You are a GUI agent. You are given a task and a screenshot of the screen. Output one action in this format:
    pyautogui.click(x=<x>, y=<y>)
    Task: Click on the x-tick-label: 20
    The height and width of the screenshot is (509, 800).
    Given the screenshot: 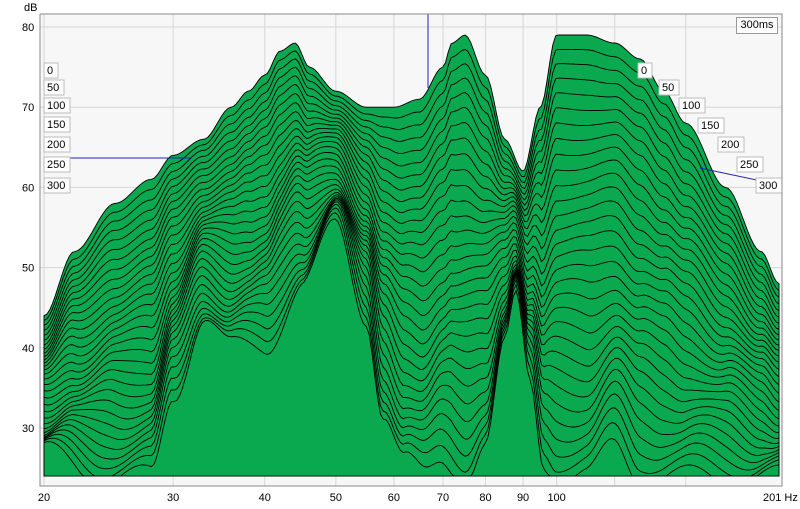 What is the action you would take?
    pyautogui.click(x=44, y=498)
    